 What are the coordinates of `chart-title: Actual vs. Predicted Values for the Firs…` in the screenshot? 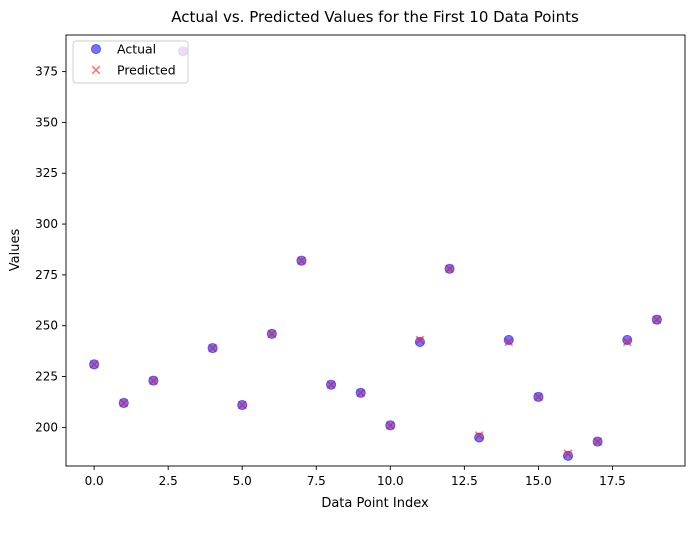 It's located at (375, 17).